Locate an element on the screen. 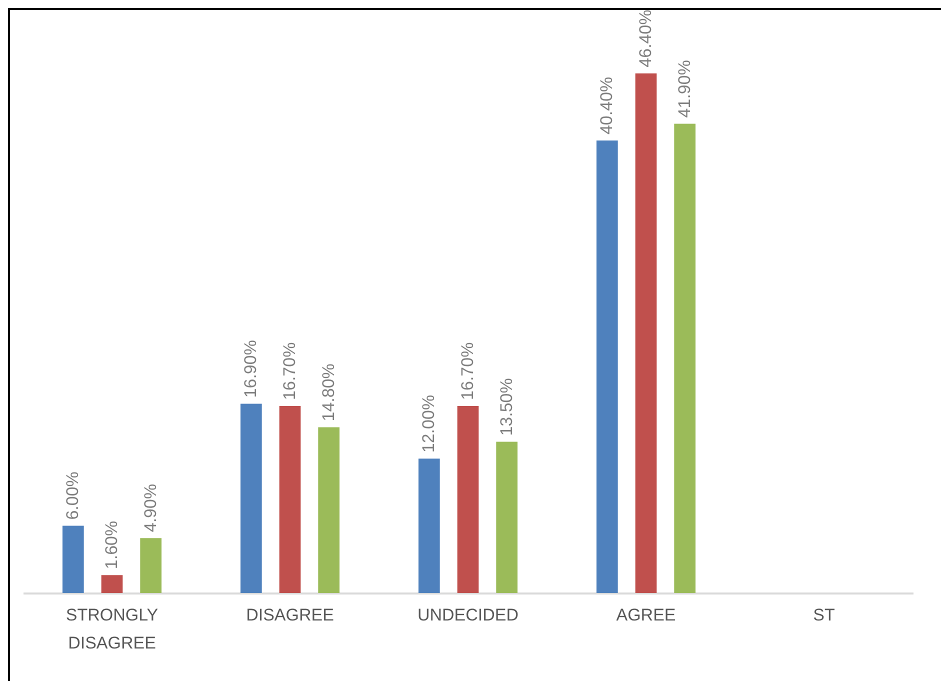  data-label: 14.80% is located at coordinates (328, 393).